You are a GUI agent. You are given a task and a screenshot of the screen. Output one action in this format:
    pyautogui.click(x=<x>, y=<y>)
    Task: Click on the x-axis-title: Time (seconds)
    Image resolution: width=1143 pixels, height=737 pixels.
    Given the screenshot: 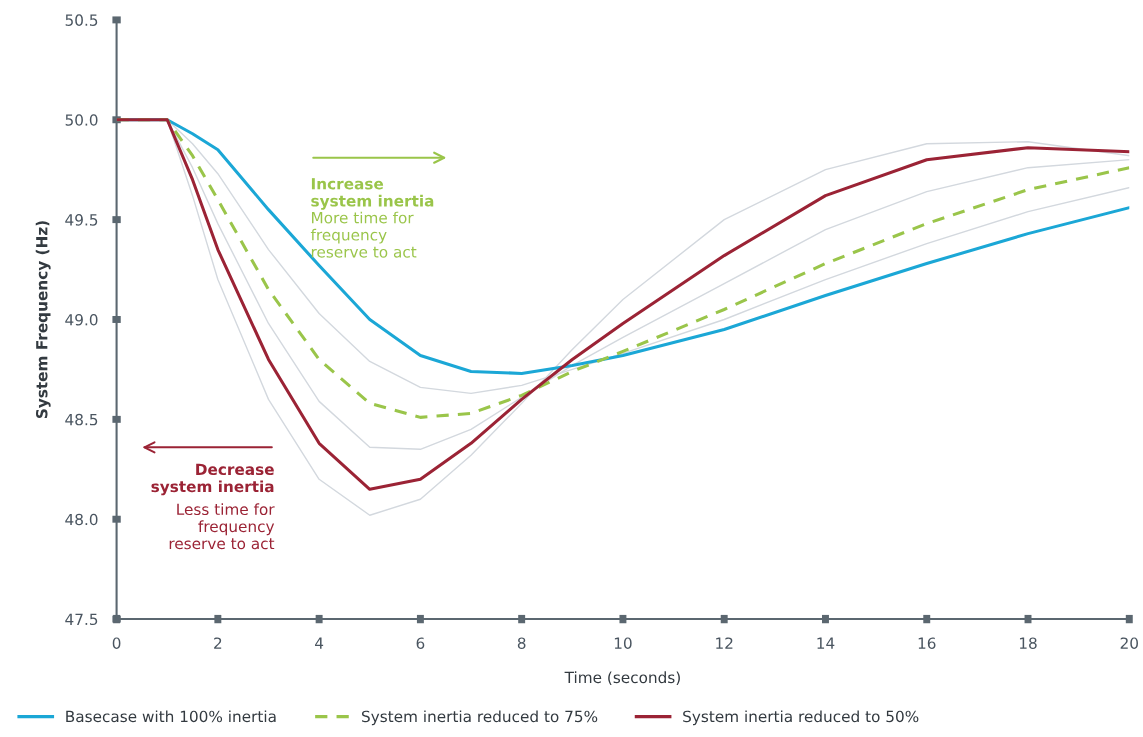 What is the action you would take?
    pyautogui.click(x=622, y=678)
    